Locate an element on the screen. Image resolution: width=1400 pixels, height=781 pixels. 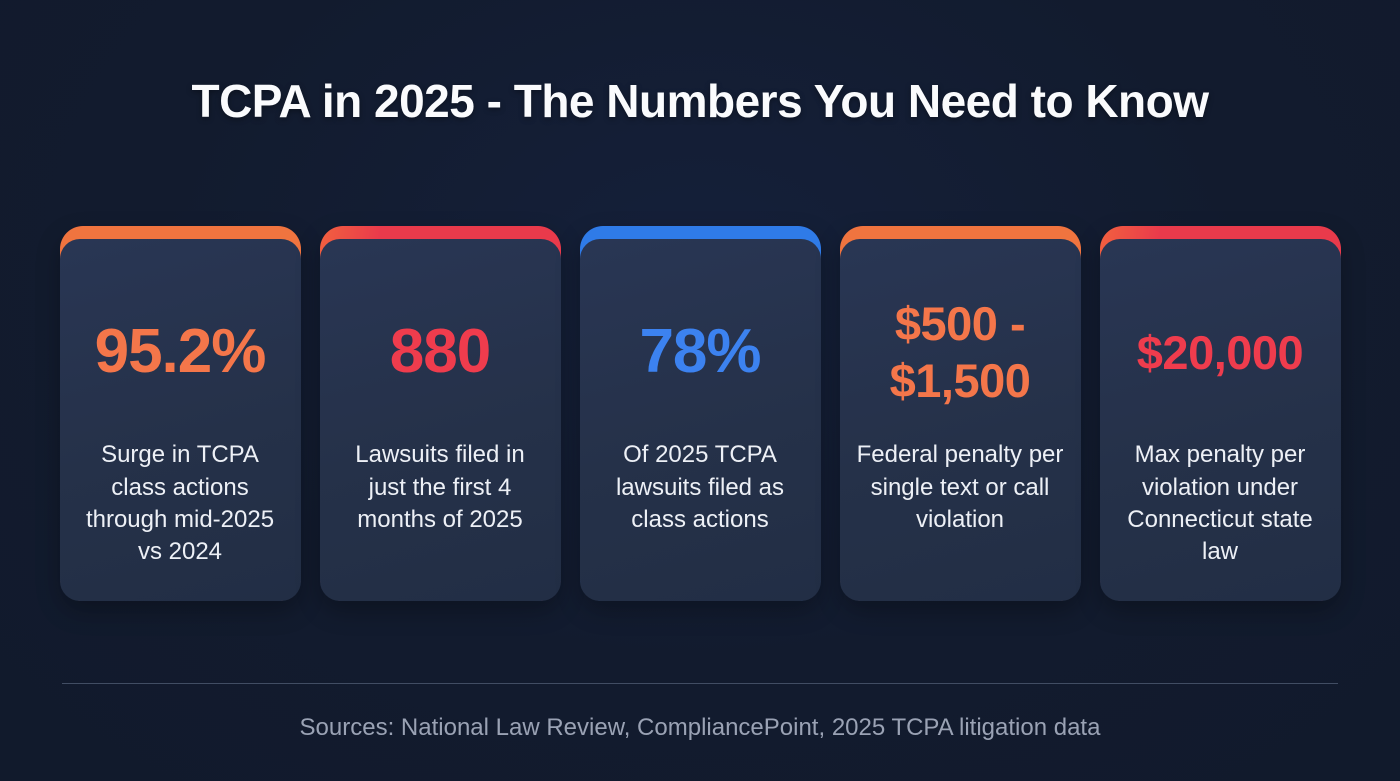
stat-value-wrap: 880 is located at coordinates (440, 339).